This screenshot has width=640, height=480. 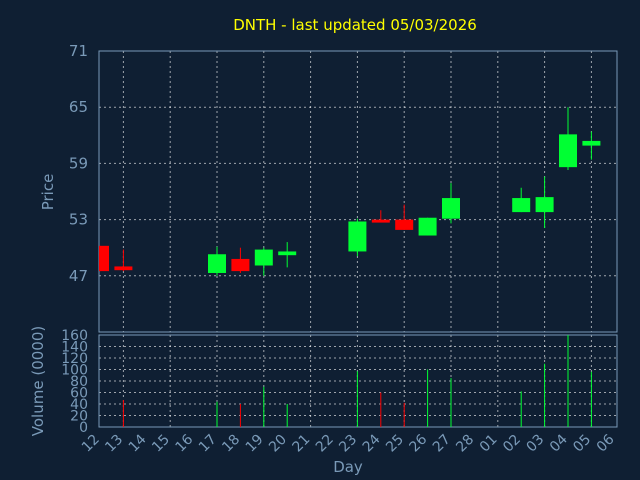 What do you see at coordinates (559, 443) in the screenshot?
I see `x-tick-04: 04` at bounding box center [559, 443].